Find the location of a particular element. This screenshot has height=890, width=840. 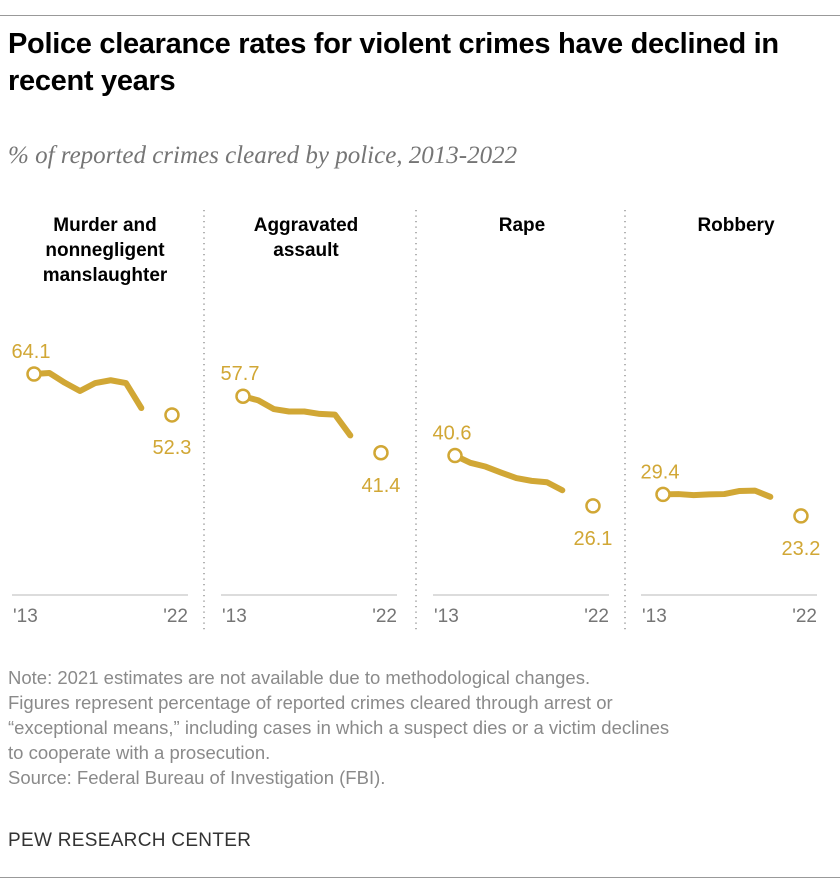

panel-title: manslaughter is located at coordinates (105, 275).